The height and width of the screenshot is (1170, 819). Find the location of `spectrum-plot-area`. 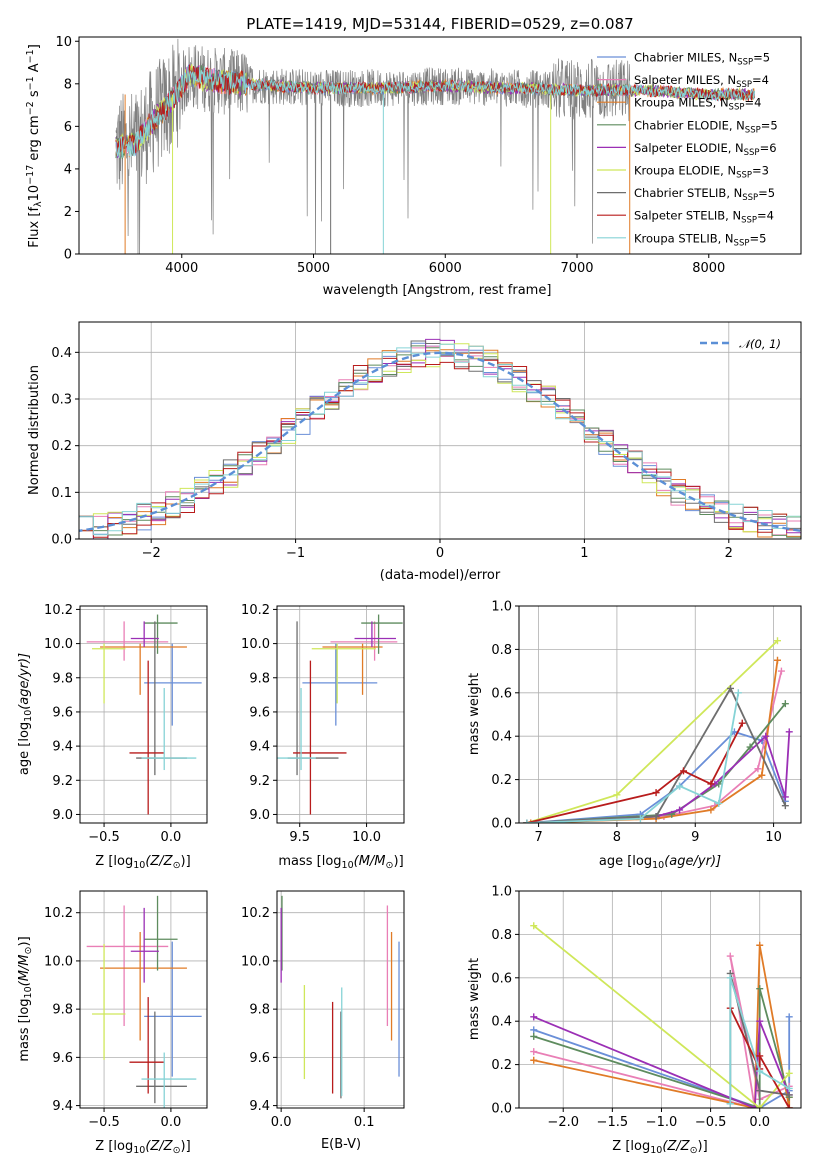

spectrum-plot-area is located at coordinates (435, 146).